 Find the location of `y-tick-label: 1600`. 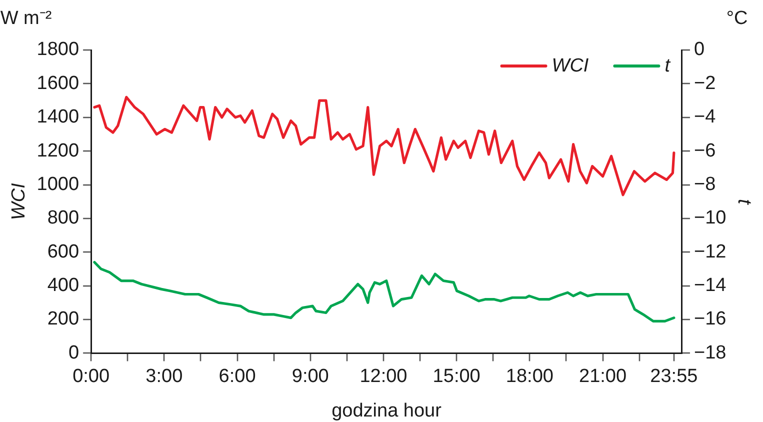

y-tick-label: 1600 is located at coordinates (58, 83).